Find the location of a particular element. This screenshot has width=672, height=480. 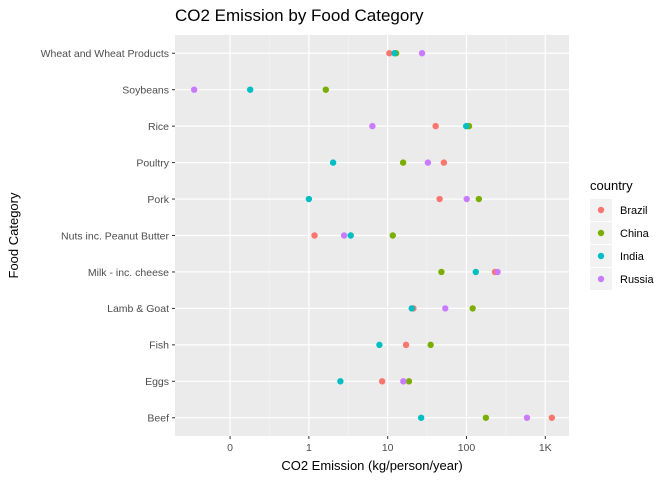

y-tick-label-pork: Pork is located at coordinates (158, 200).